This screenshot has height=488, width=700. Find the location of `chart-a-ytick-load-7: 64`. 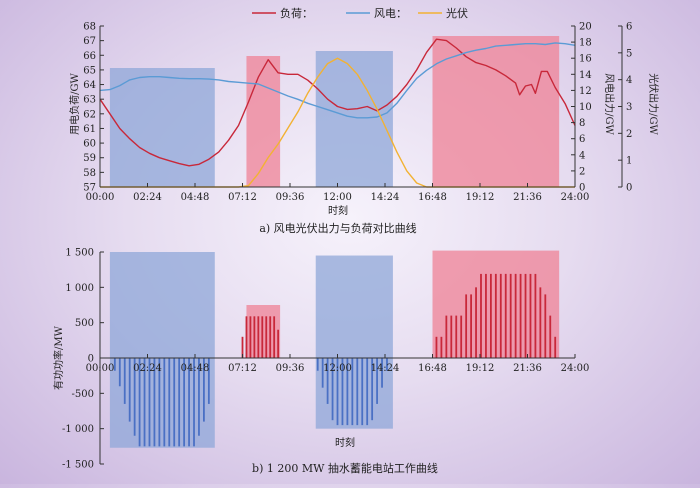

chart-a-ytick-load-7: 64 is located at coordinates (89, 85).